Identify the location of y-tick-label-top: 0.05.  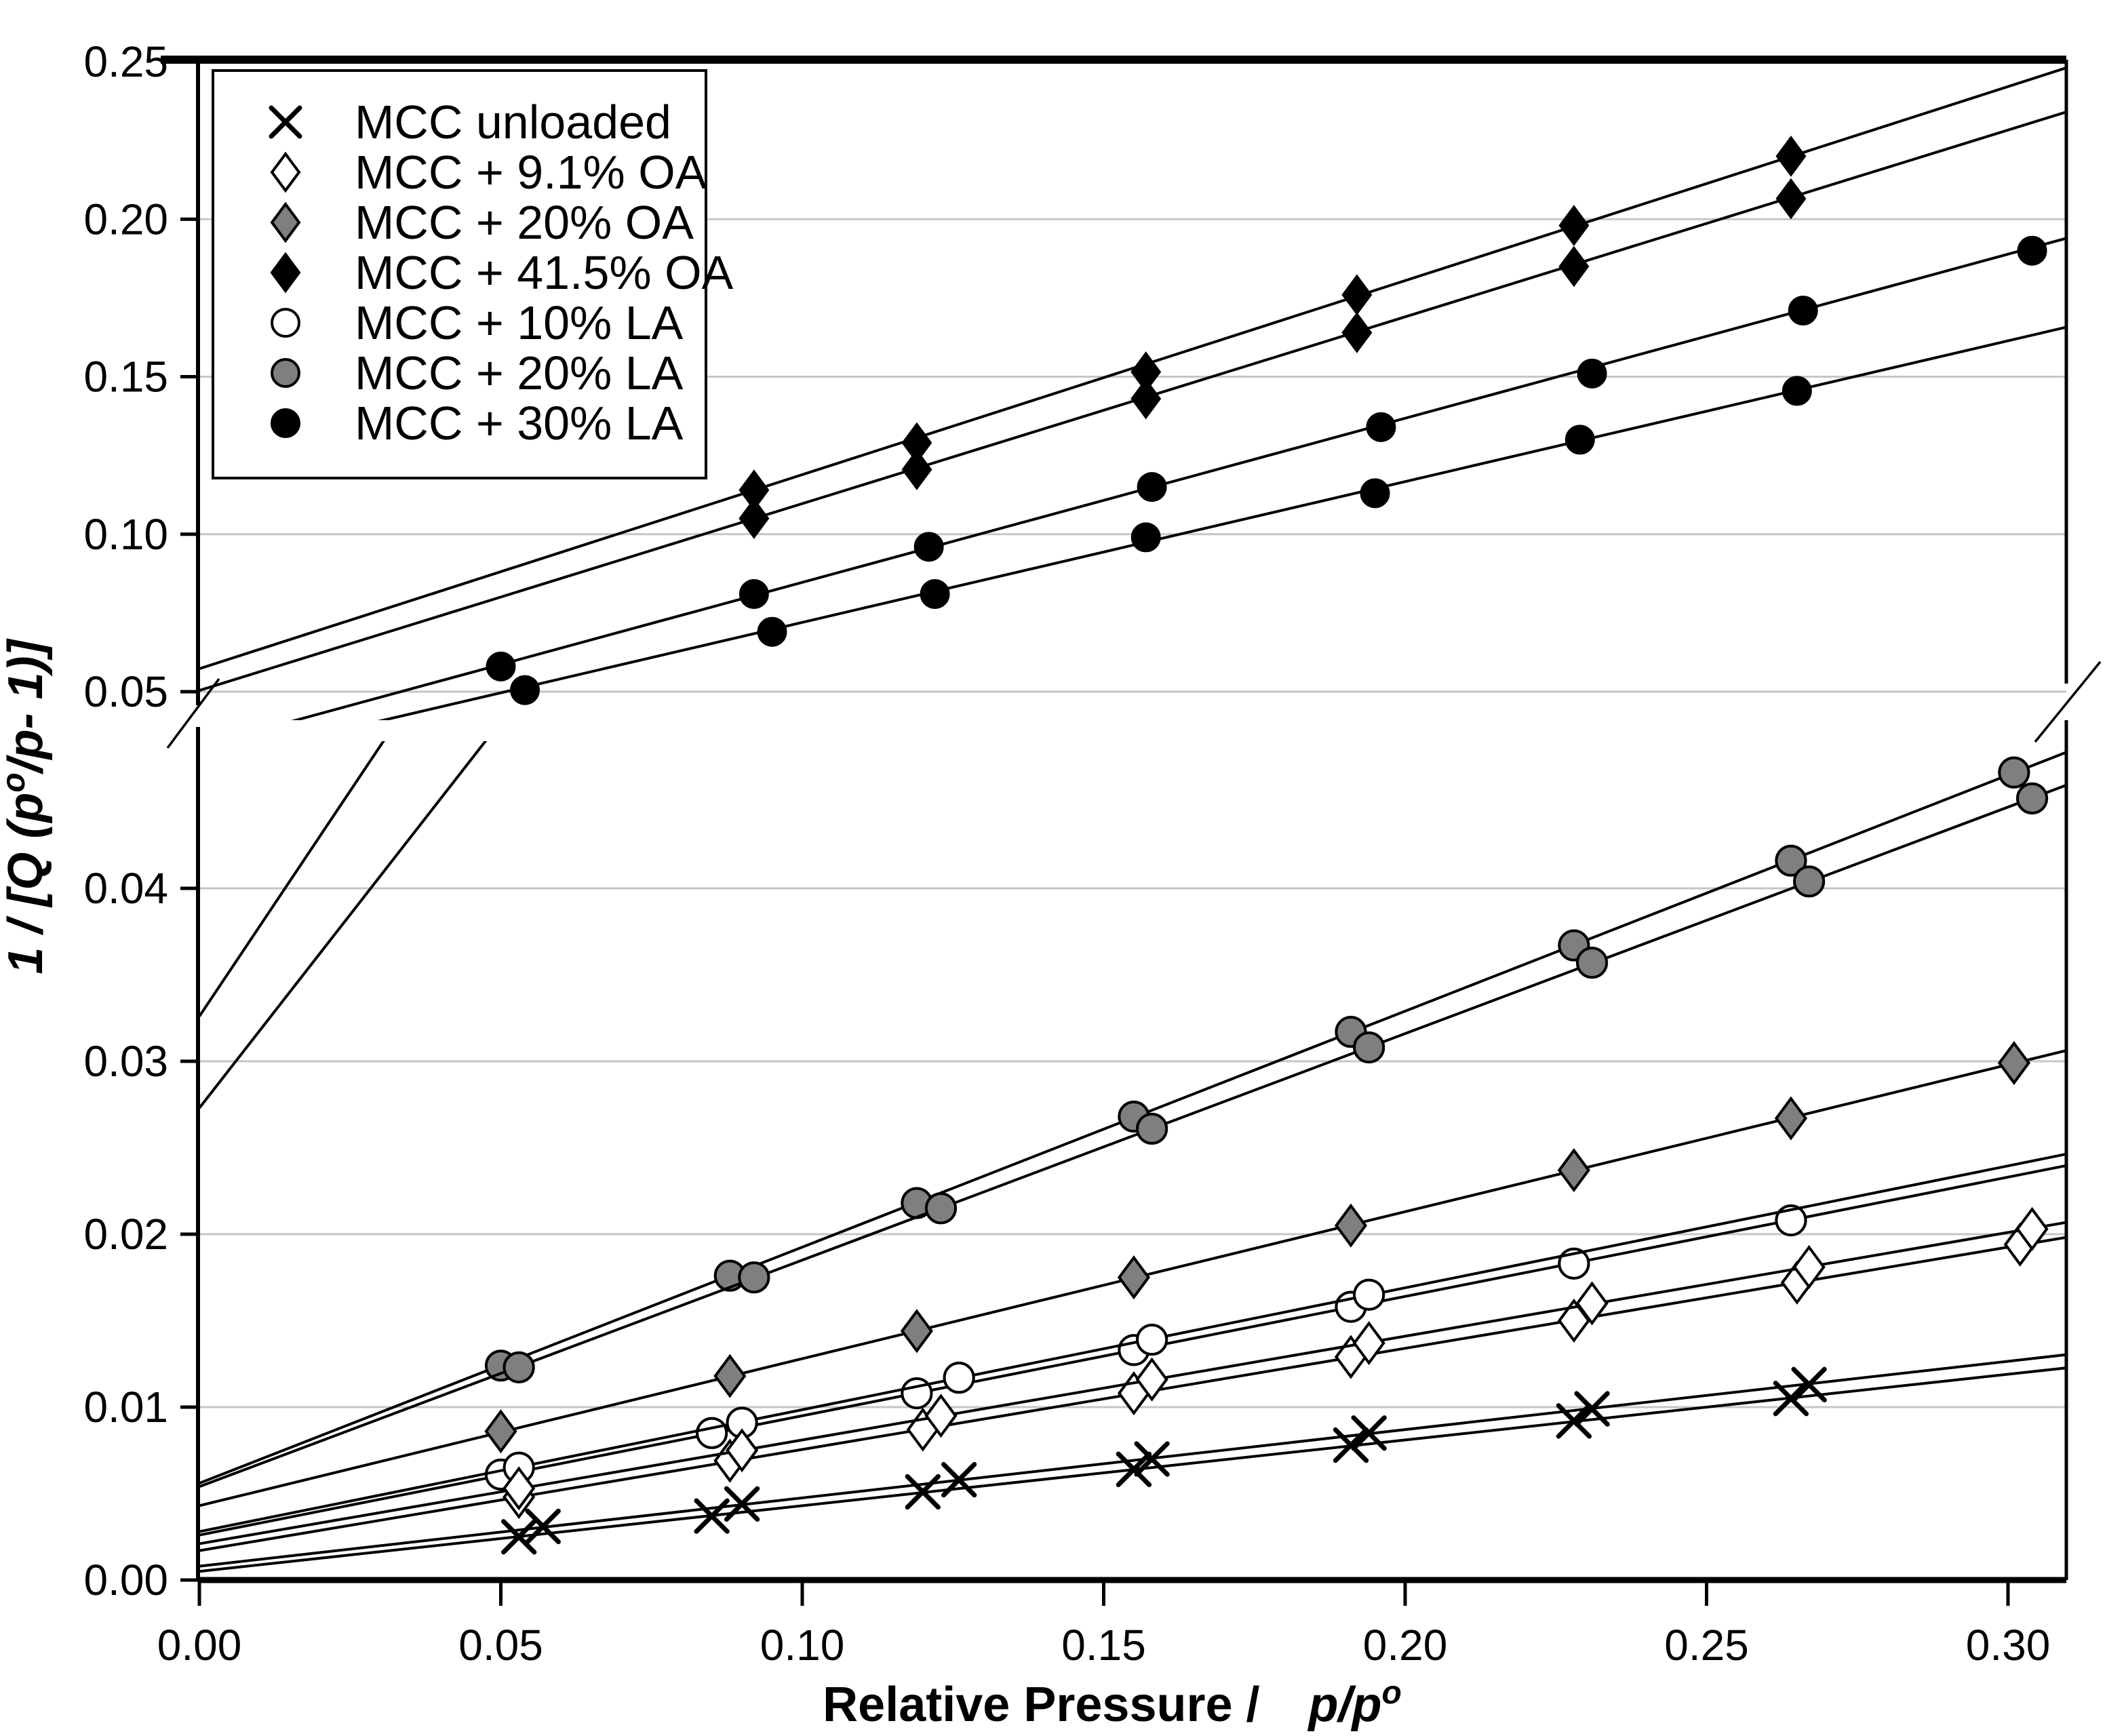
(125, 691).